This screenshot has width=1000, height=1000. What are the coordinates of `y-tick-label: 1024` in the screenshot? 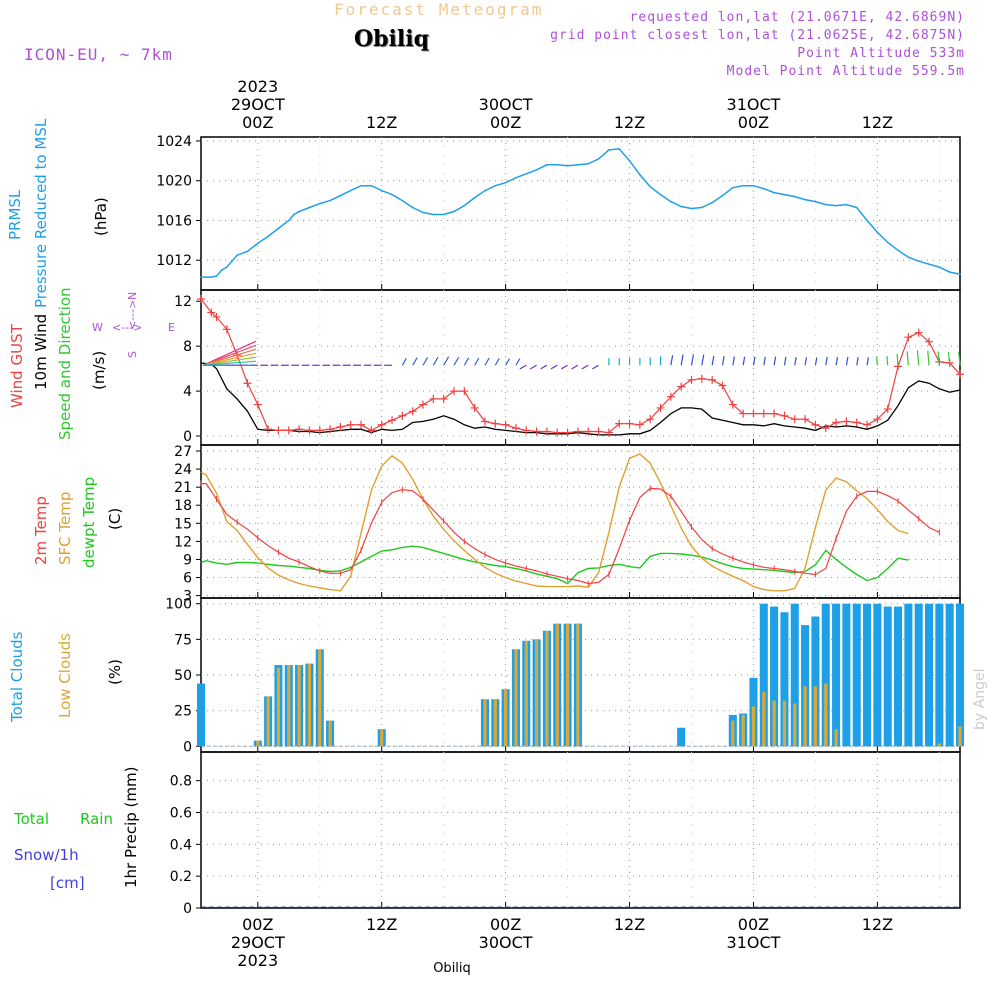 It's located at (174, 142).